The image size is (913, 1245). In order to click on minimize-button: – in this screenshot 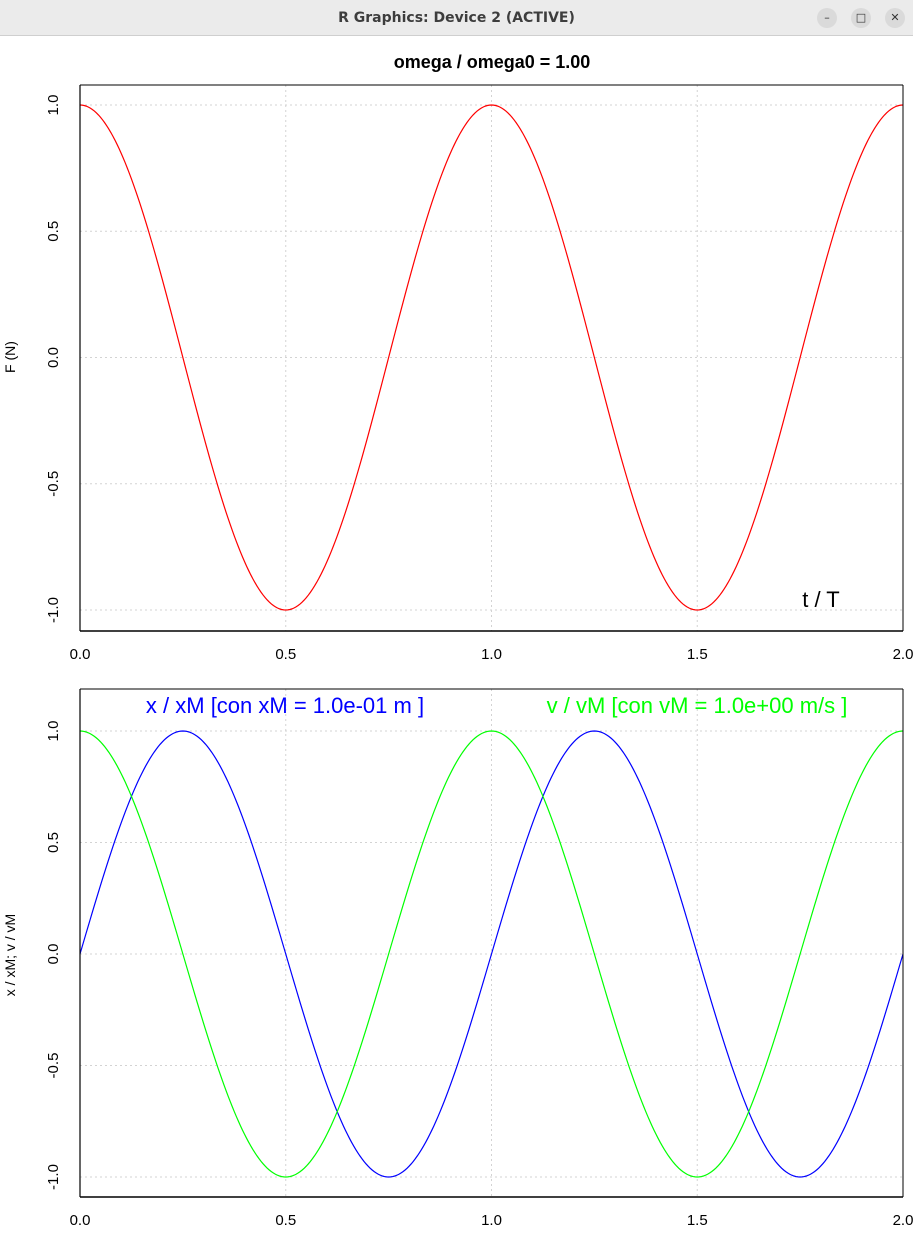, I will do `click(827, 18)`.